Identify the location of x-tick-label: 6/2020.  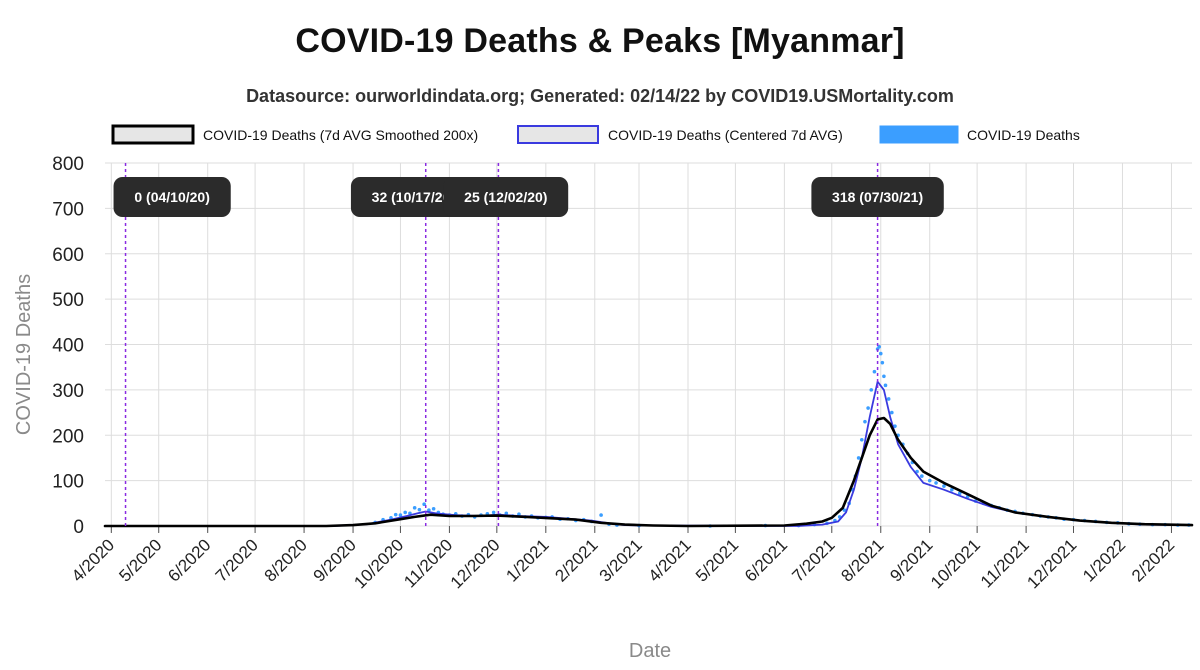
(189, 560).